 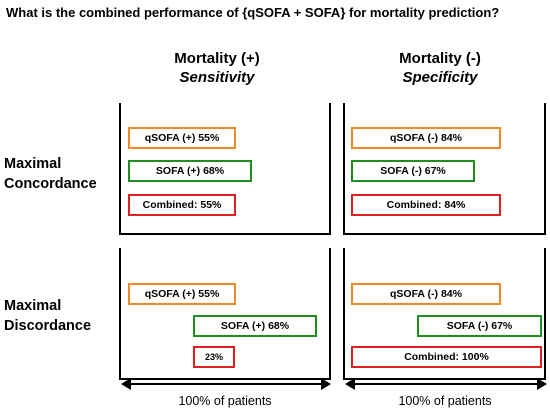 What do you see at coordinates (217, 68) in the screenshot?
I see `column-header-sensitivity: Mortality (+) Sensitivity` at bounding box center [217, 68].